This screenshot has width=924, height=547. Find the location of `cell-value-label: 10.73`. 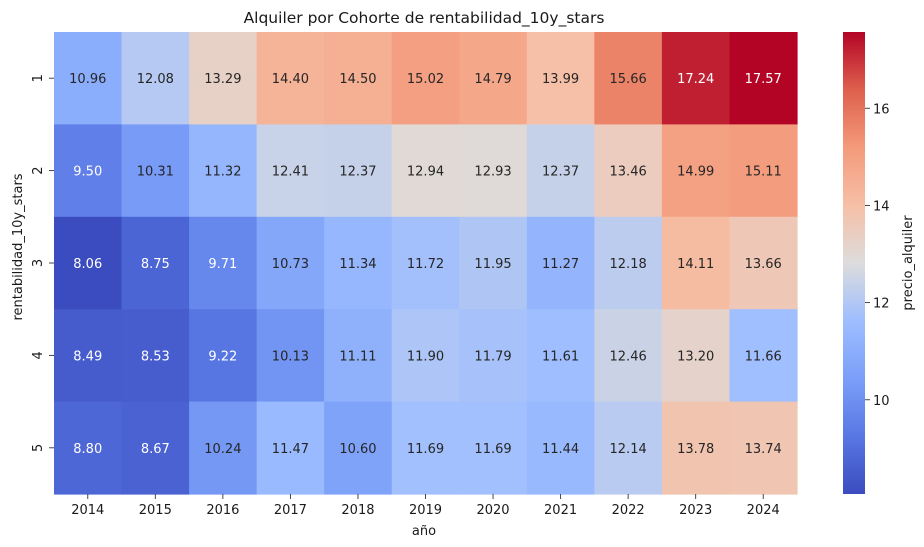

cell-value-label: 10.73 is located at coordinates (290, 264).